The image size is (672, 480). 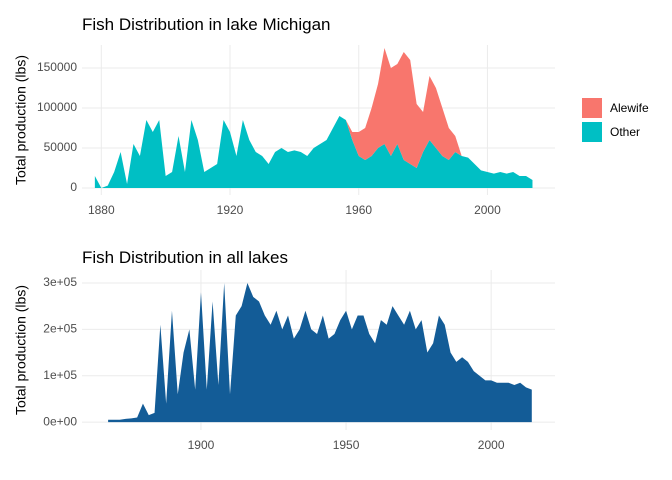 I want to click on x-tick-label: 1880, so click(x=101, y=210).